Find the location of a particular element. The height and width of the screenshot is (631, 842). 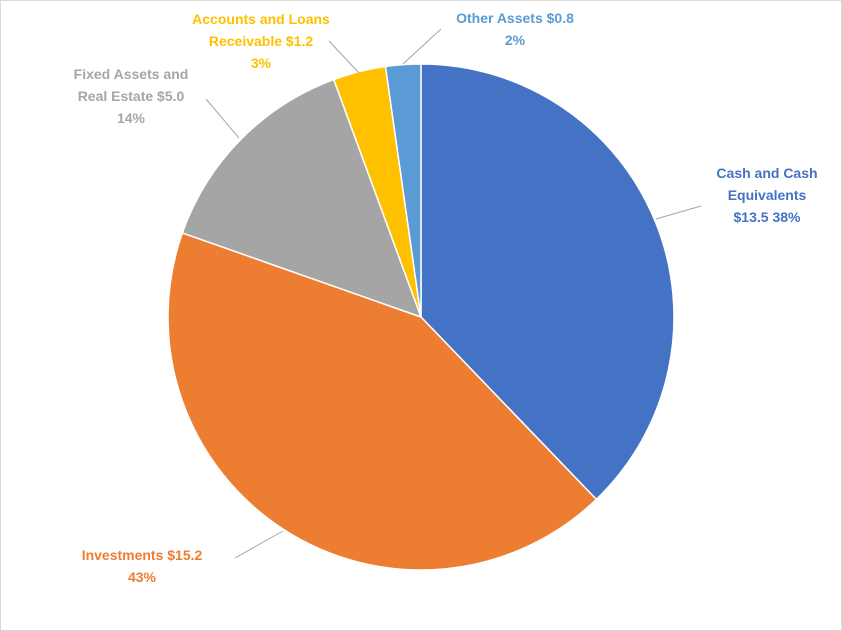

leader-line-receivable is located at coordinates (344, 57).